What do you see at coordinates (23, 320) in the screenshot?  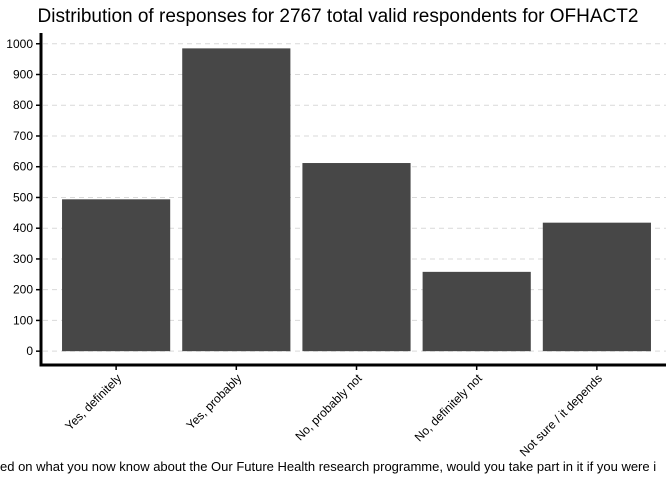 I see `y-tick-label: 100` at bounding box center [23, 320].